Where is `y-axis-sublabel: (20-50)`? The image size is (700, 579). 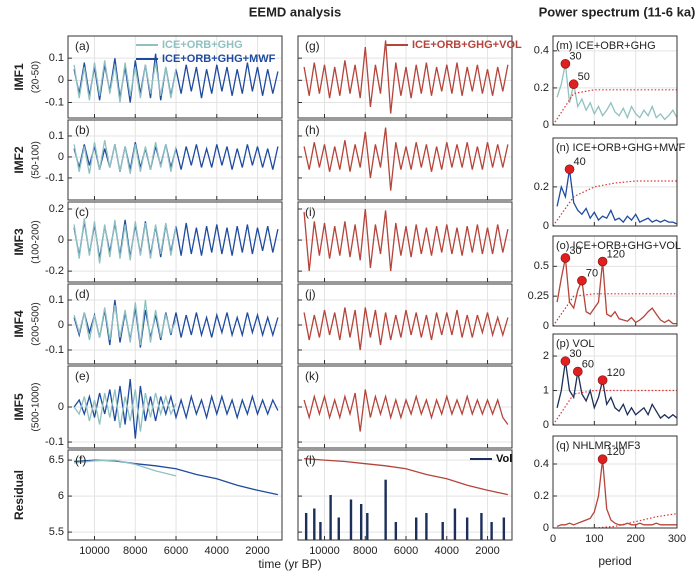 y-axis-sublabel: (20-50) is located at coordinates (36, 77).